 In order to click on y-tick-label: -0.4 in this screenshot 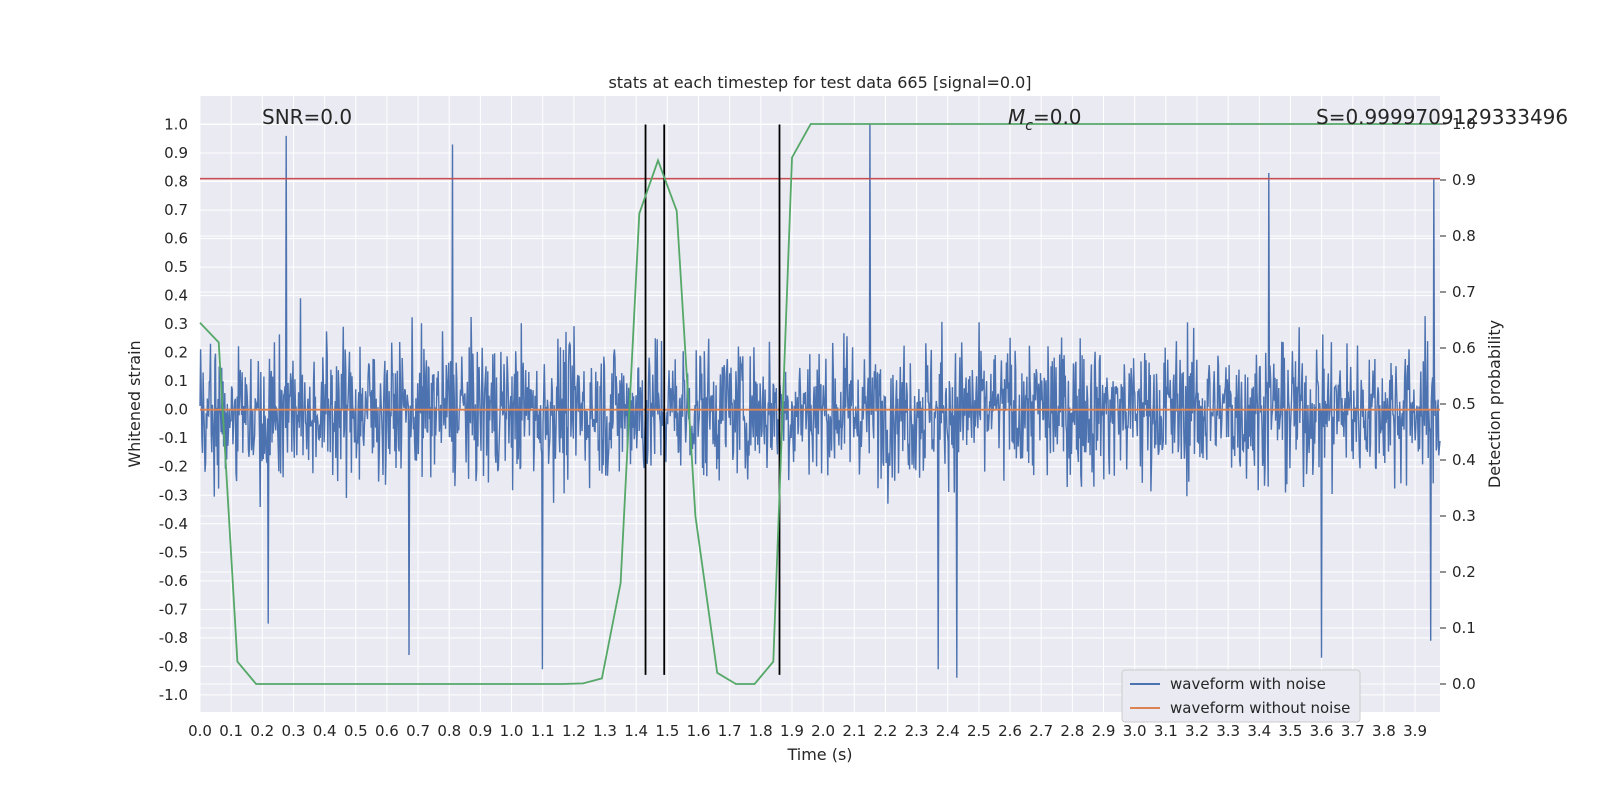, I will do `click(173, 524)`.